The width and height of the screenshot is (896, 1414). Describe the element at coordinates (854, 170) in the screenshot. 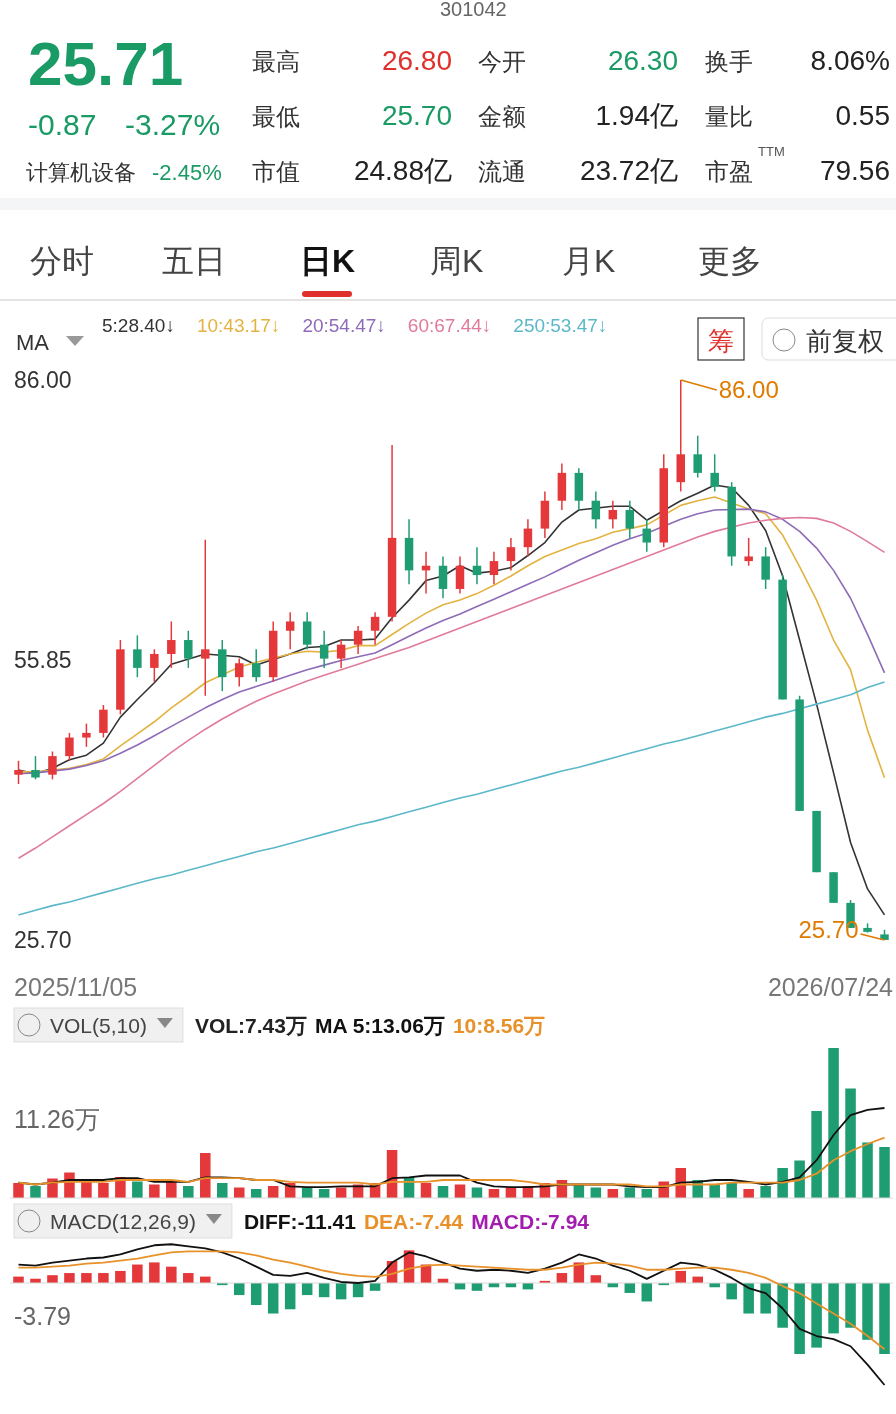

I see `text: 79.56` at that location.